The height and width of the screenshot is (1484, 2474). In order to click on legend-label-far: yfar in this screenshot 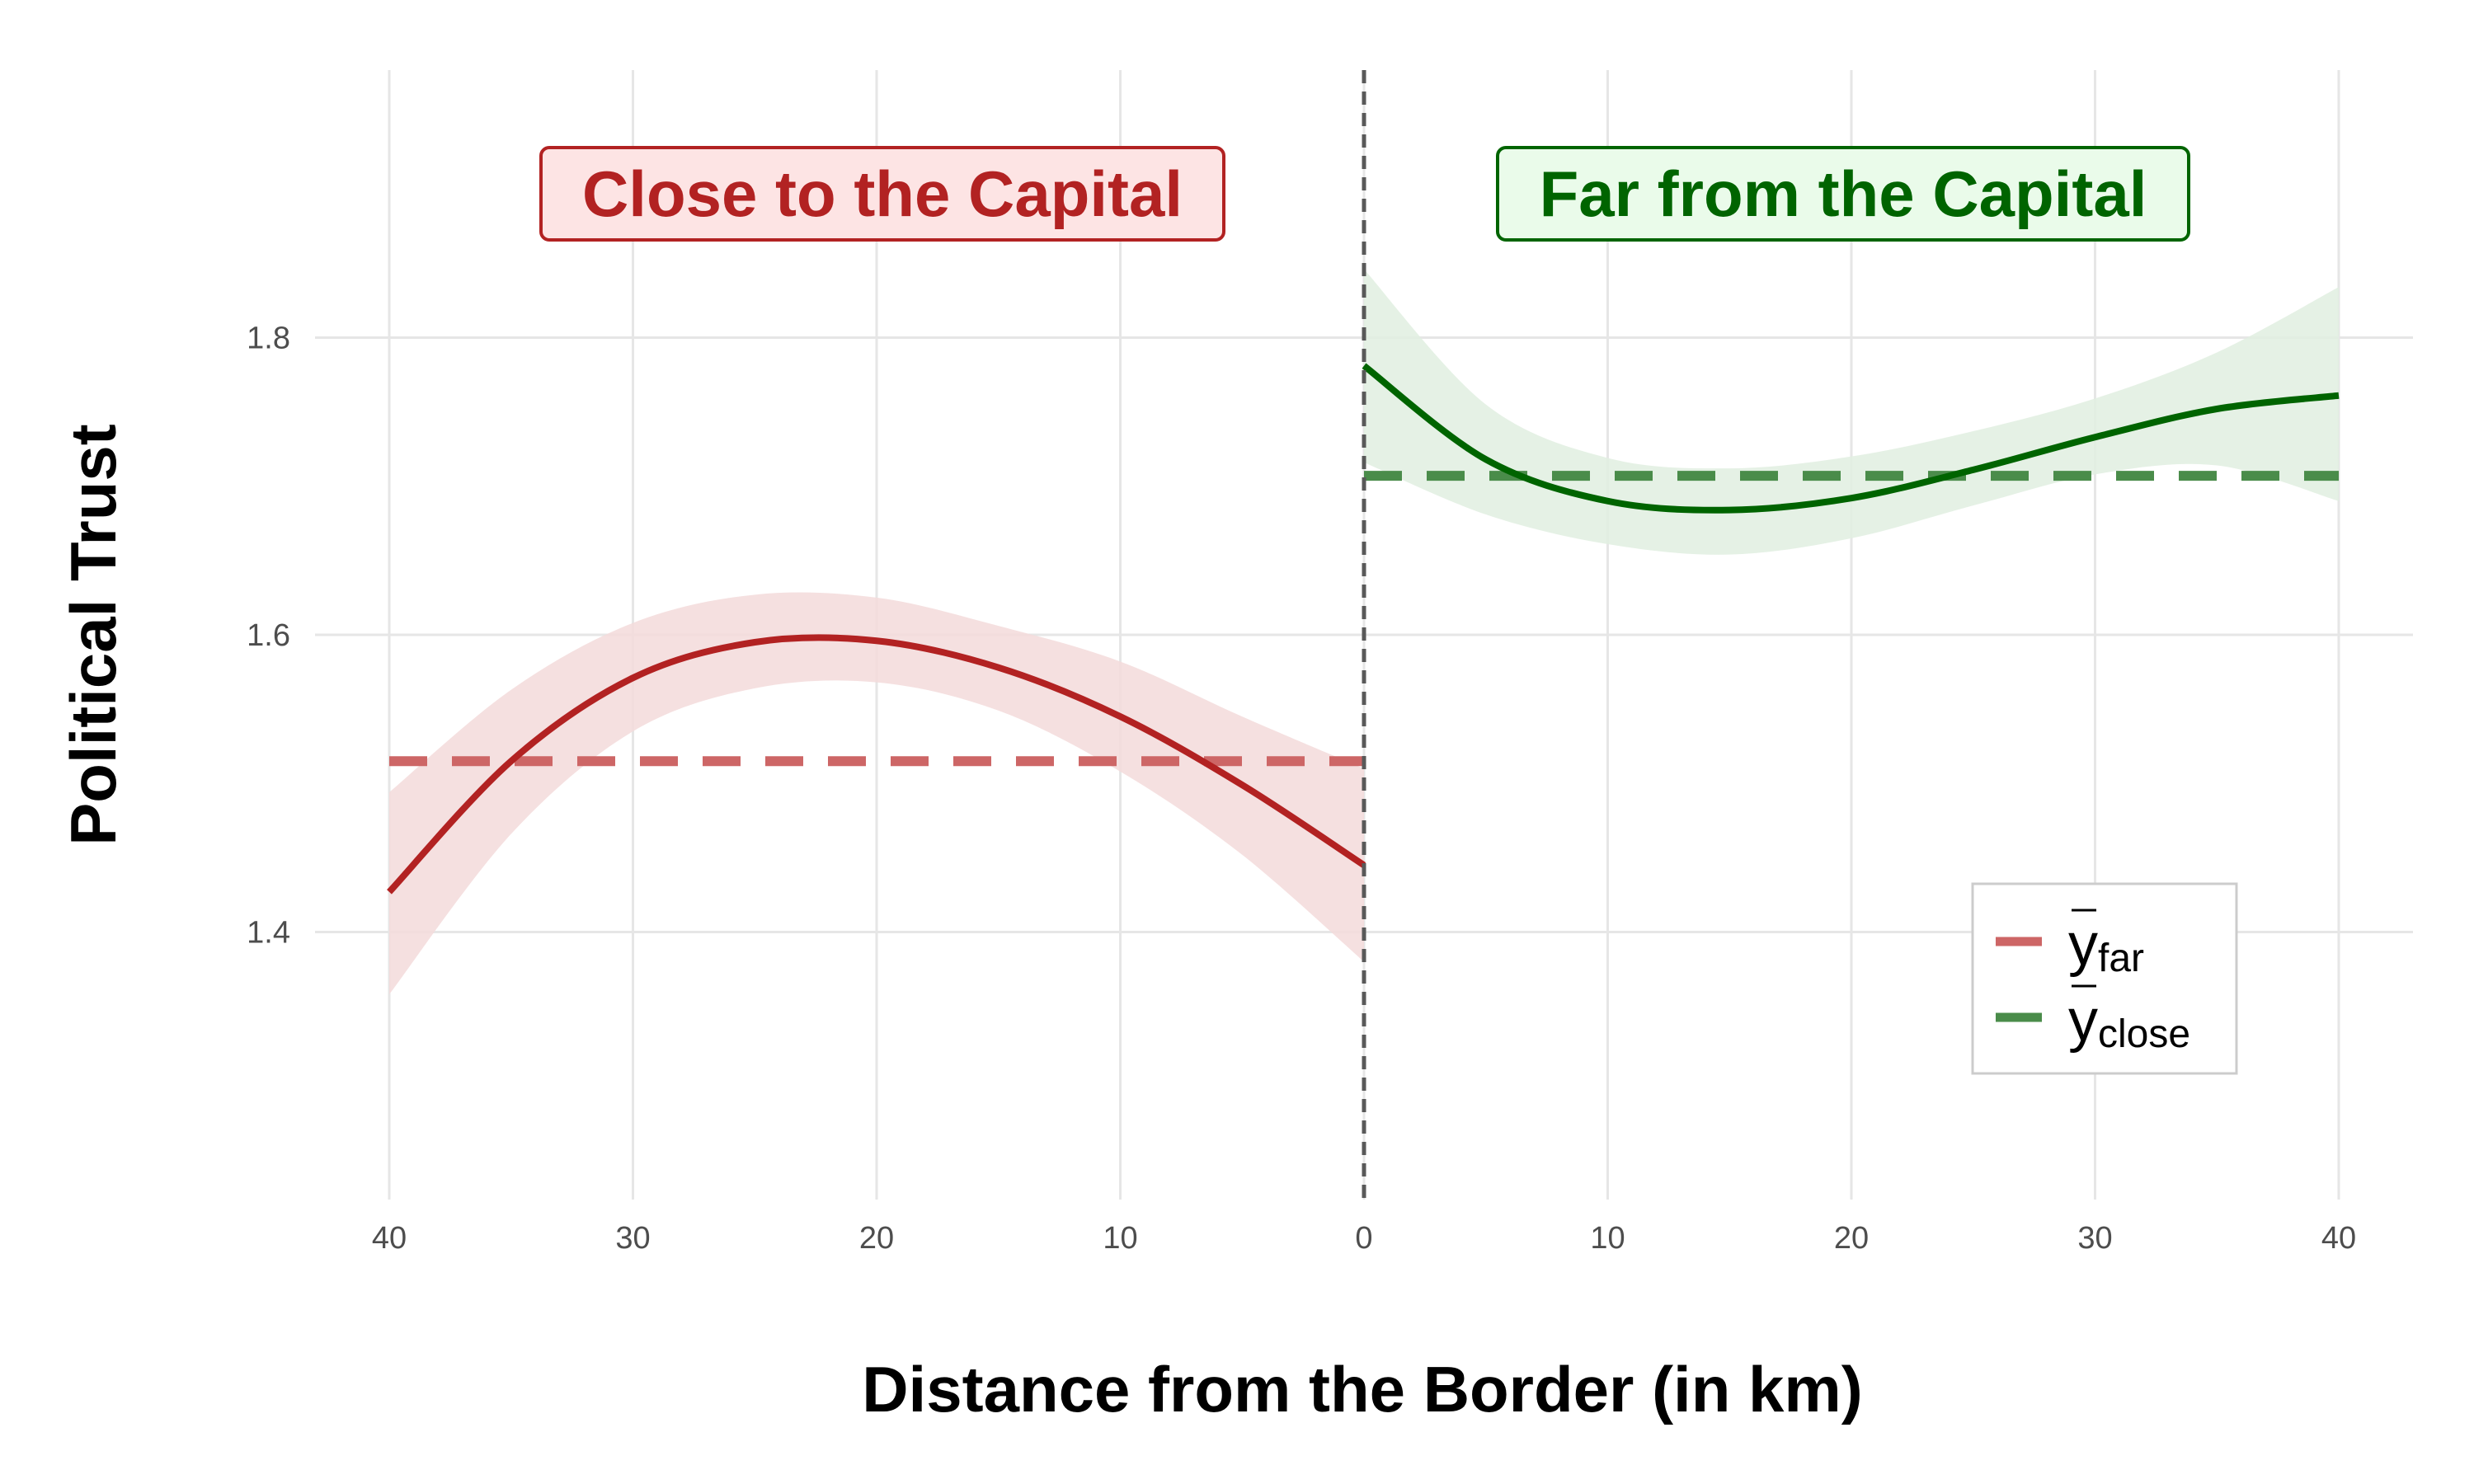, I will do `click(2106, 946)`.